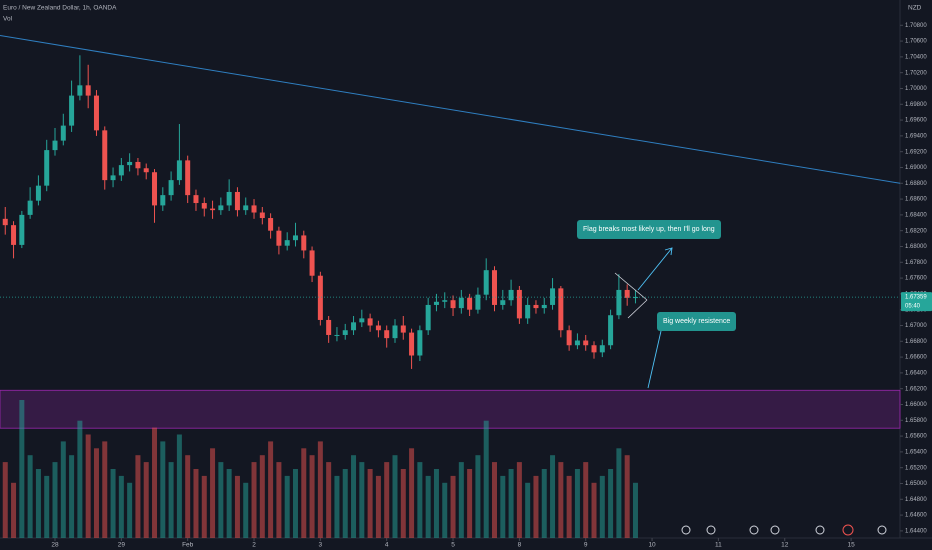  What do you see at coordinates (916, 405) in the screenshot?
I see `y-tick-label: 1.66000` at bounding box center [916, 405].